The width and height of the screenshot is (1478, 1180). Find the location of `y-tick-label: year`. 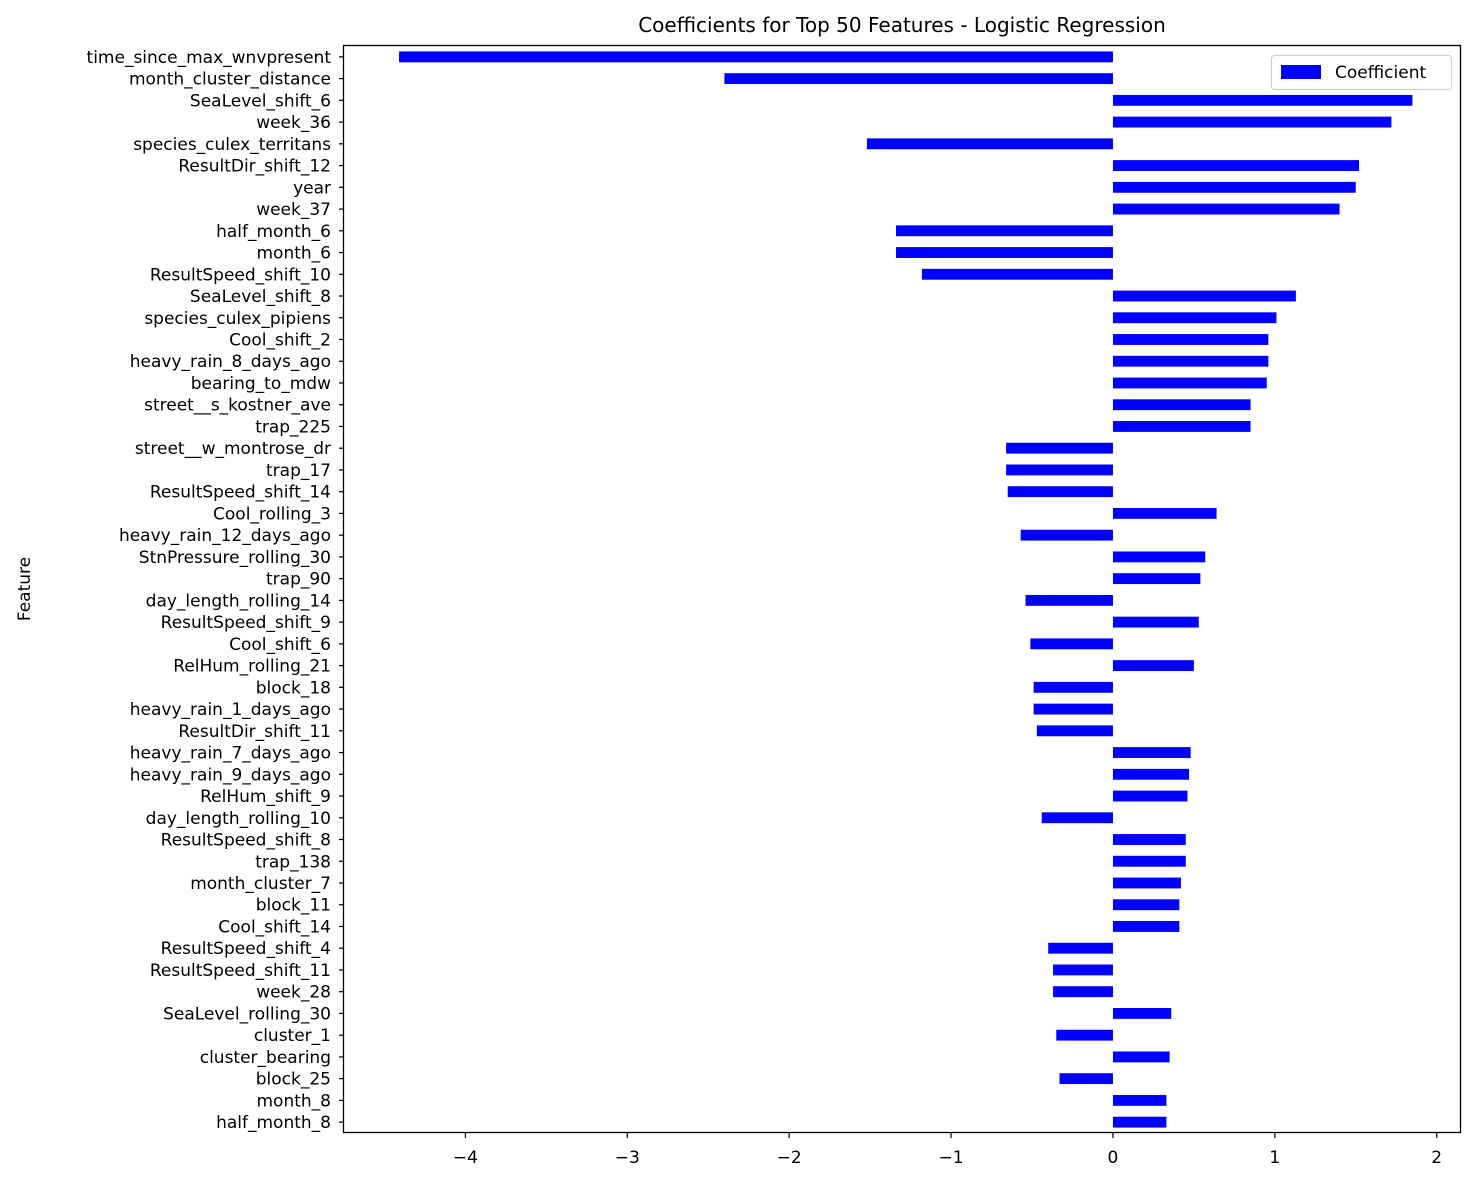

y-tick-label: year is located at coordinates (312, 188).